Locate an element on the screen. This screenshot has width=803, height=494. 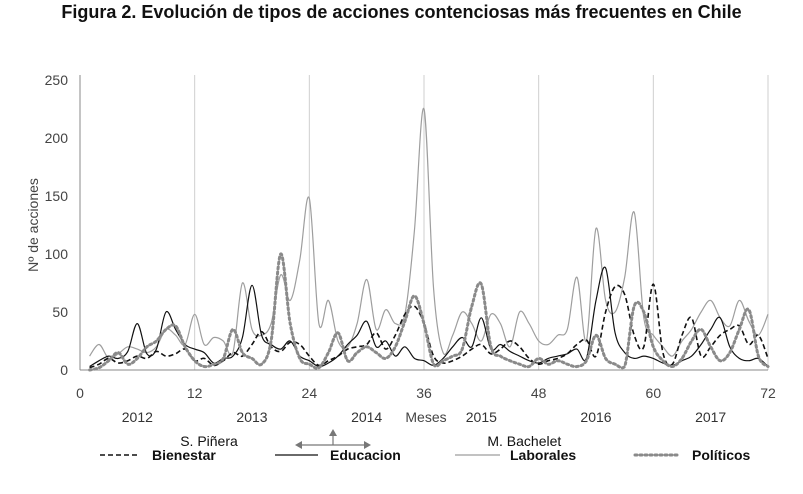
y-tick-label: 200 is located at coordinates (57, 138).